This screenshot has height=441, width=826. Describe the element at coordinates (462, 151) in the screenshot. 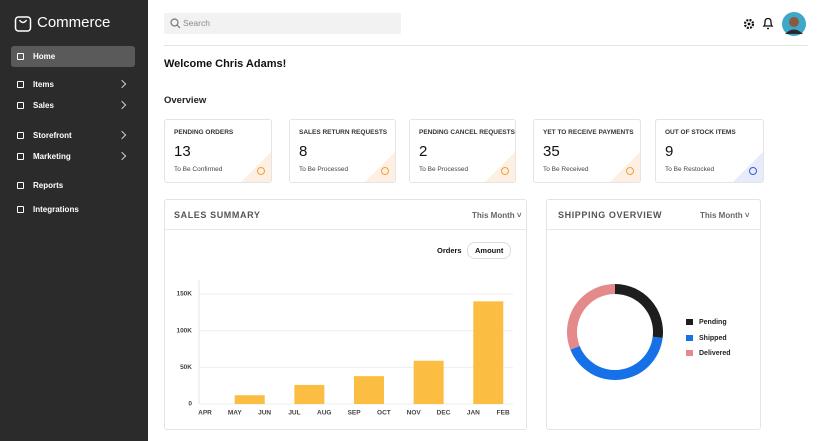

I see `overview-card: PENDING CANCEL REQUESTS 2 To Be Processed` at that location.